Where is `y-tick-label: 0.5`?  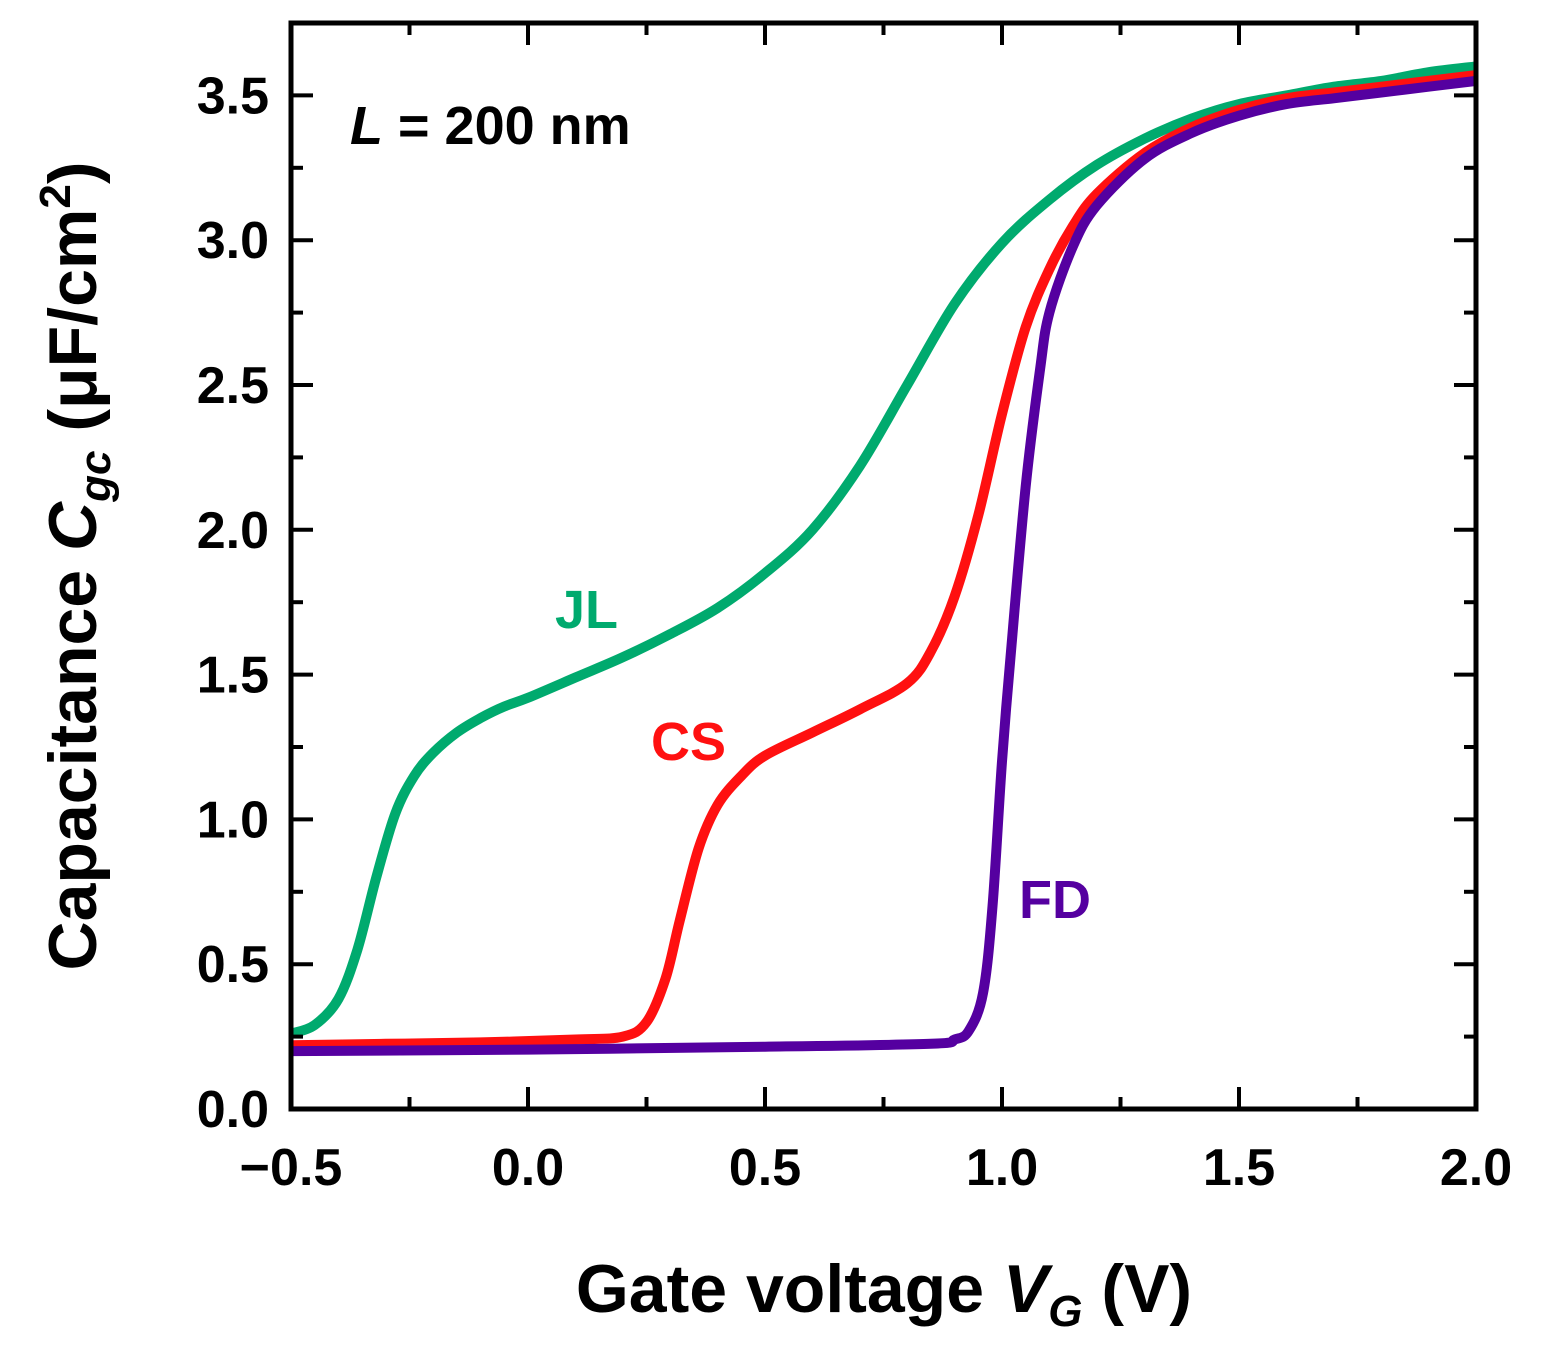
y-tick-label: 0.5 is located at coordinates (233, 965).